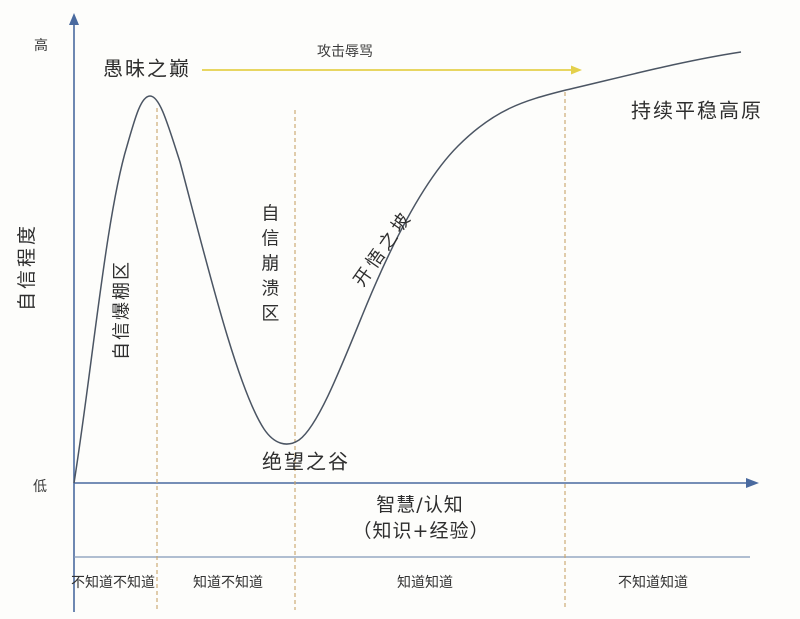 The height and width of the screenshot is (619, 800). I want to click on stage-label-4: 不知道知道, so click(653, 582).